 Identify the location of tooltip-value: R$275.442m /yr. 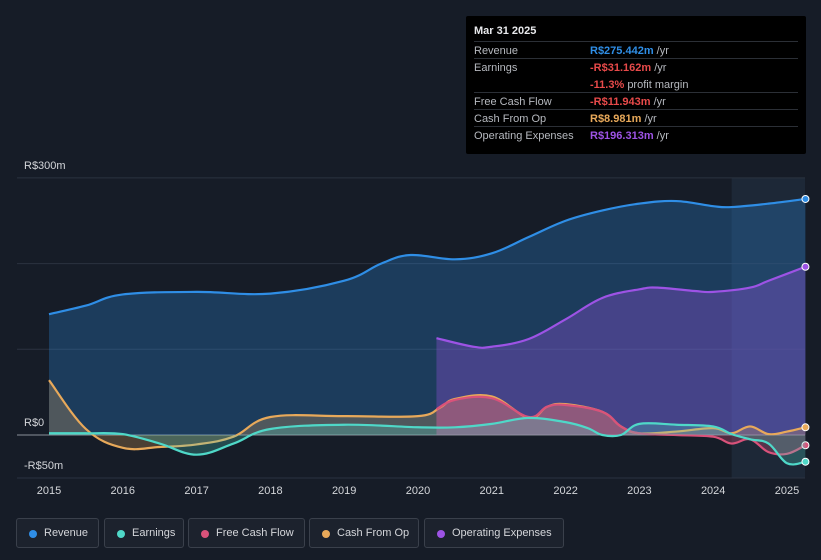
(629, 51).